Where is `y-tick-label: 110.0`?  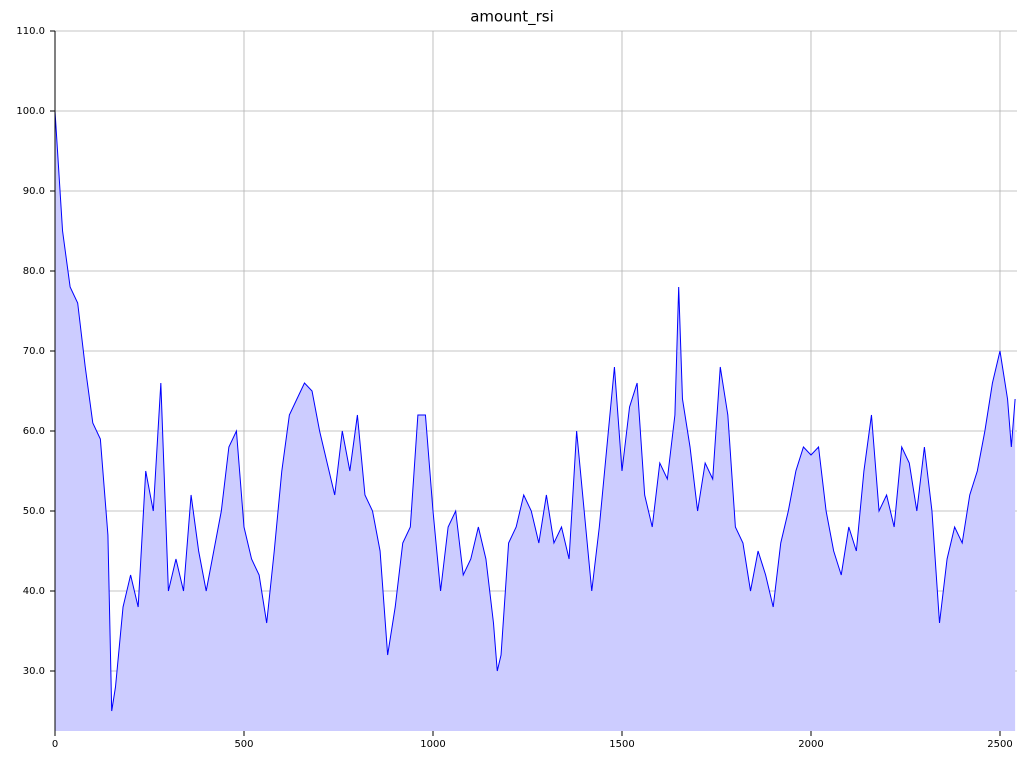 y-tick-label: 110.0 is located at coordinates (30, 31).